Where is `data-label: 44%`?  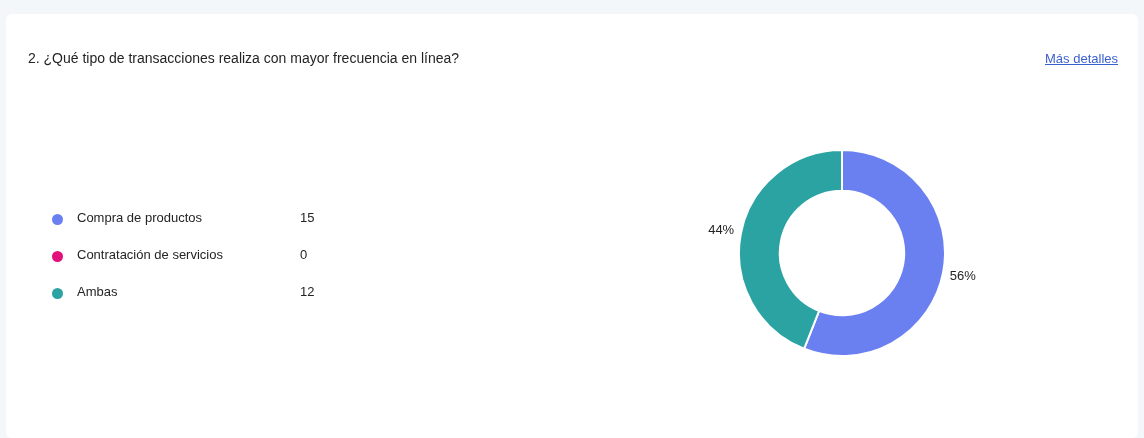 data-label: 44% is located at coordinates (721, 229).